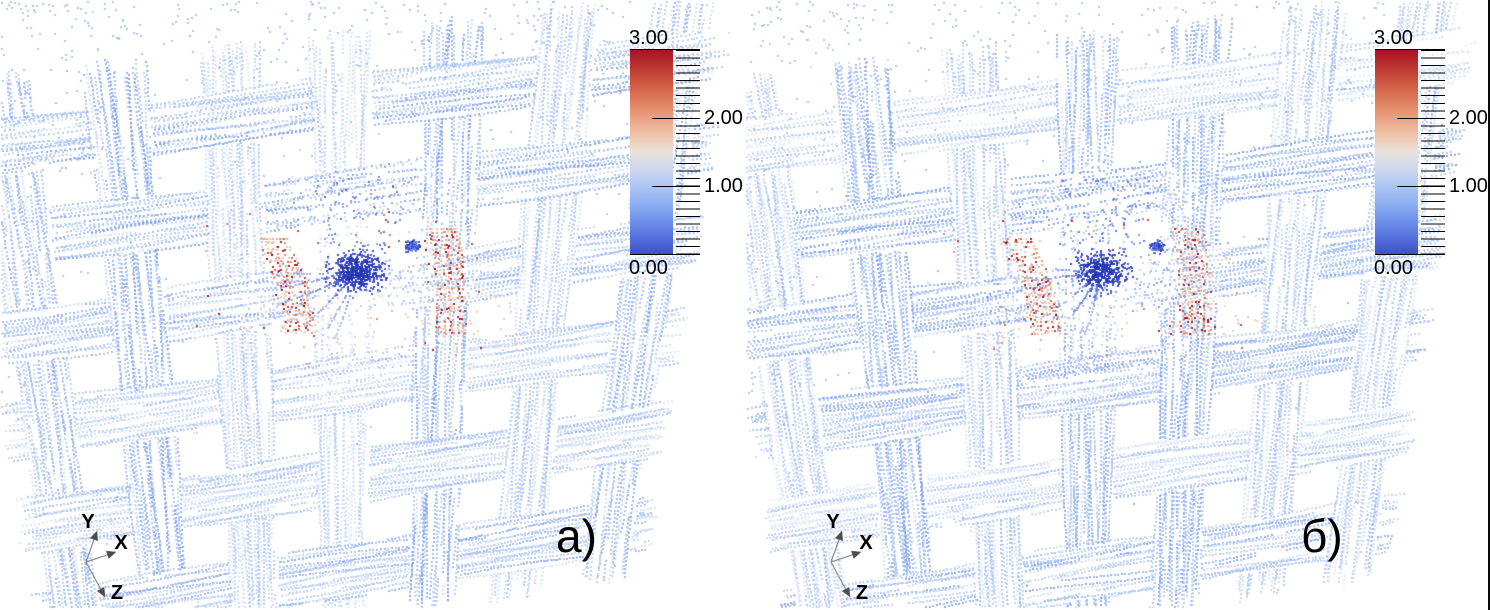  What do you see at coordinates (576, 536) in the screenshot?
I see `panel-a-caption: а)` at bounding box center [576, 536].